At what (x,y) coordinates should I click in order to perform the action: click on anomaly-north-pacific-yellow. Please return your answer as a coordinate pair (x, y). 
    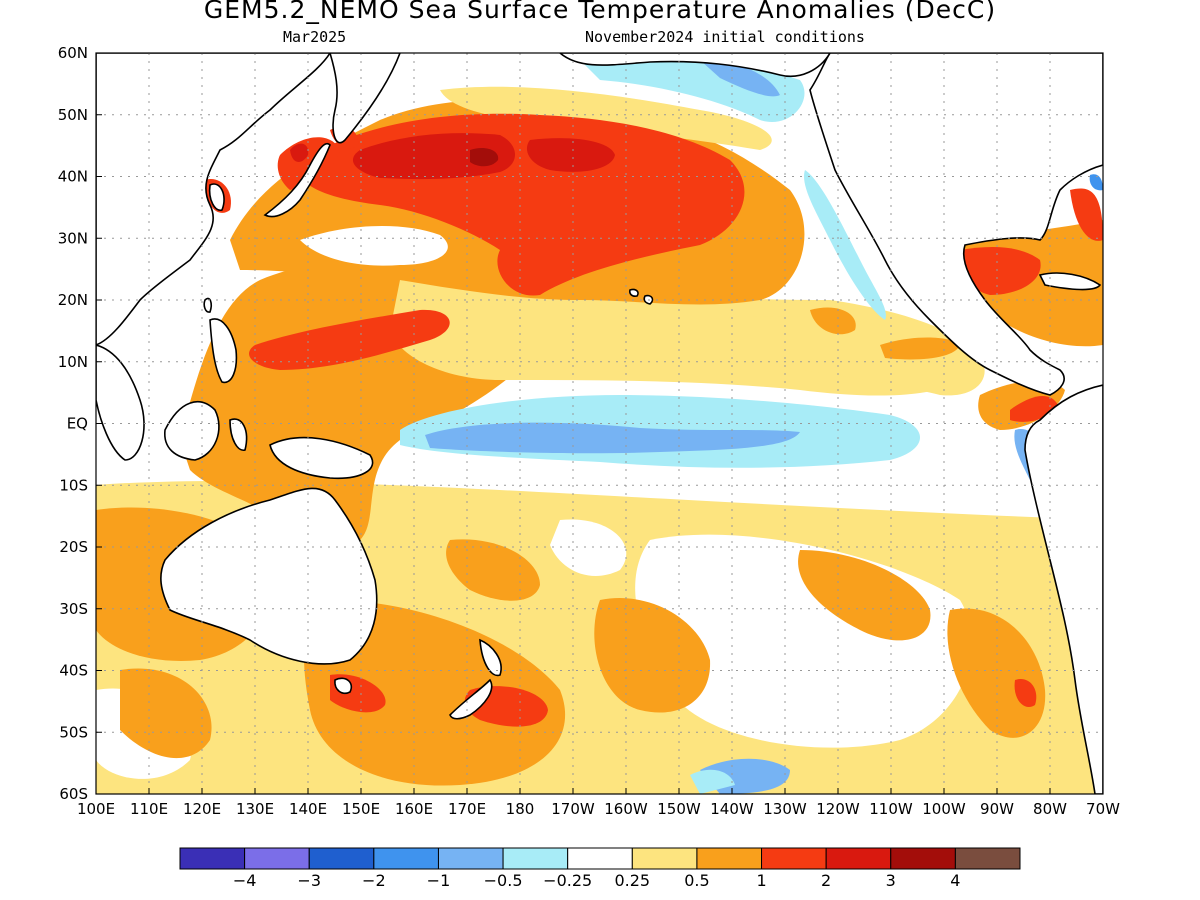
    Looking at the image, I should click on (606, 118).